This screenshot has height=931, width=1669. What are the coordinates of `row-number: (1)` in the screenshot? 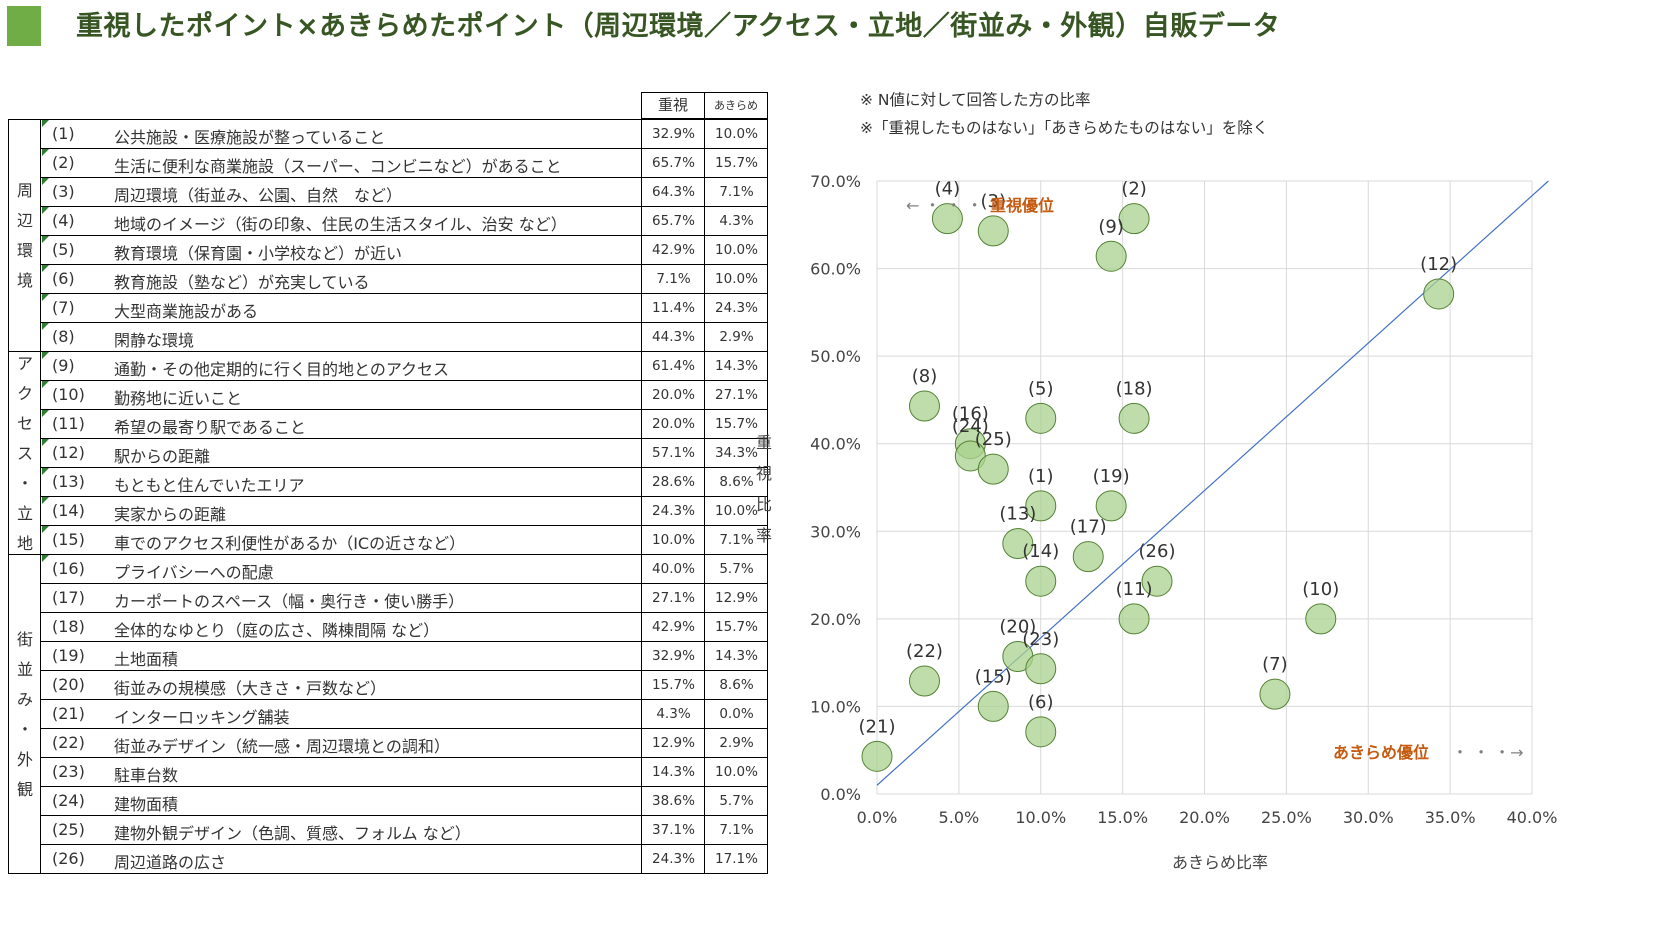 It's located at (63, 133).